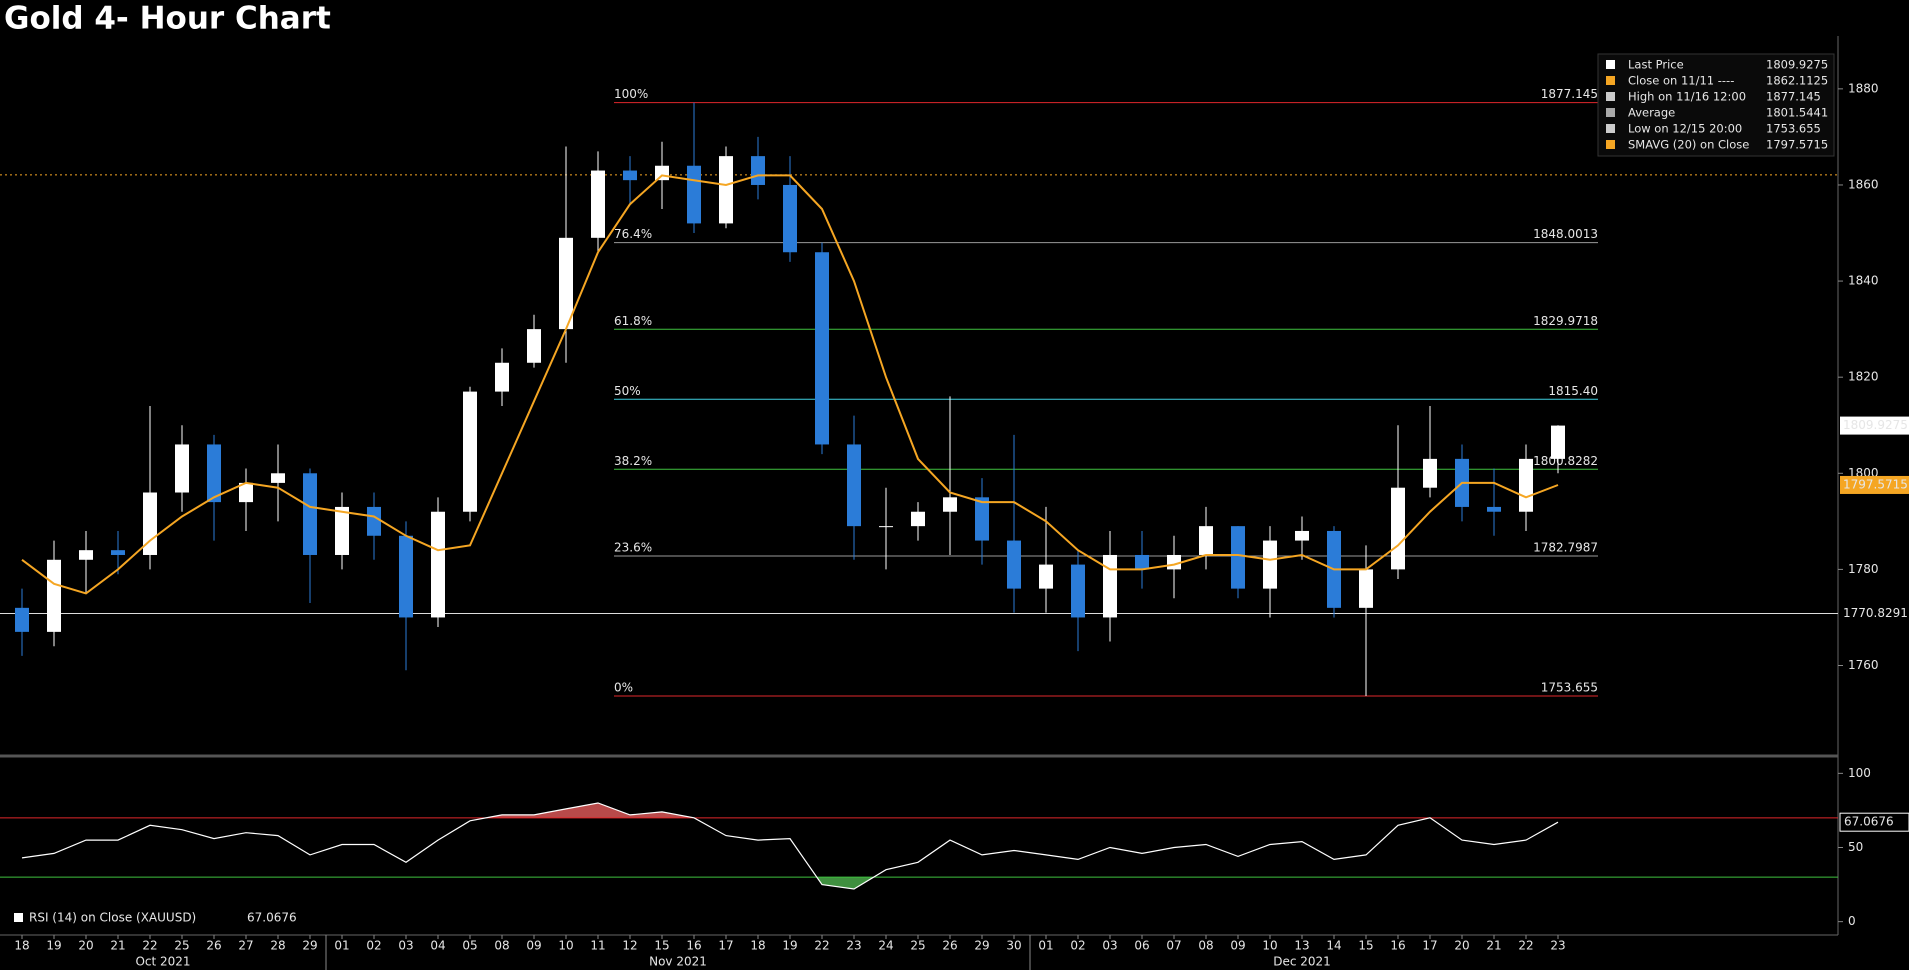 The image size is (1909, 970). Describe the element at coordinates (1302, 962) in the screenshot. I see `month-label: Dec 2021` at that location.